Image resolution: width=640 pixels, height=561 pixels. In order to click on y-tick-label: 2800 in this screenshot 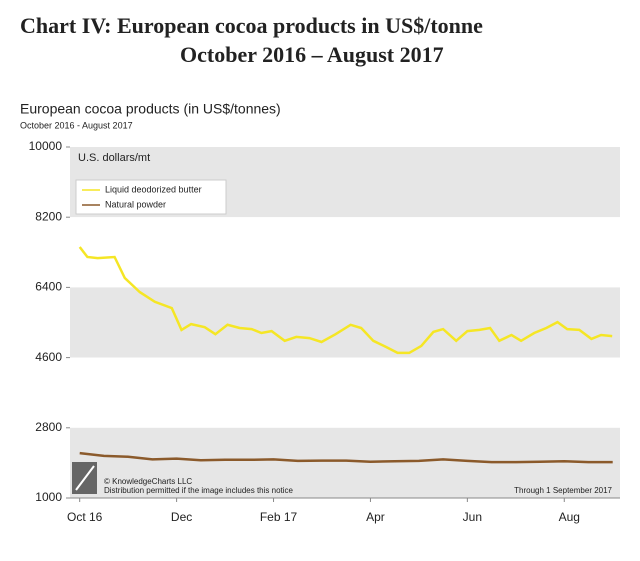, I will do `click(48, 427)`.